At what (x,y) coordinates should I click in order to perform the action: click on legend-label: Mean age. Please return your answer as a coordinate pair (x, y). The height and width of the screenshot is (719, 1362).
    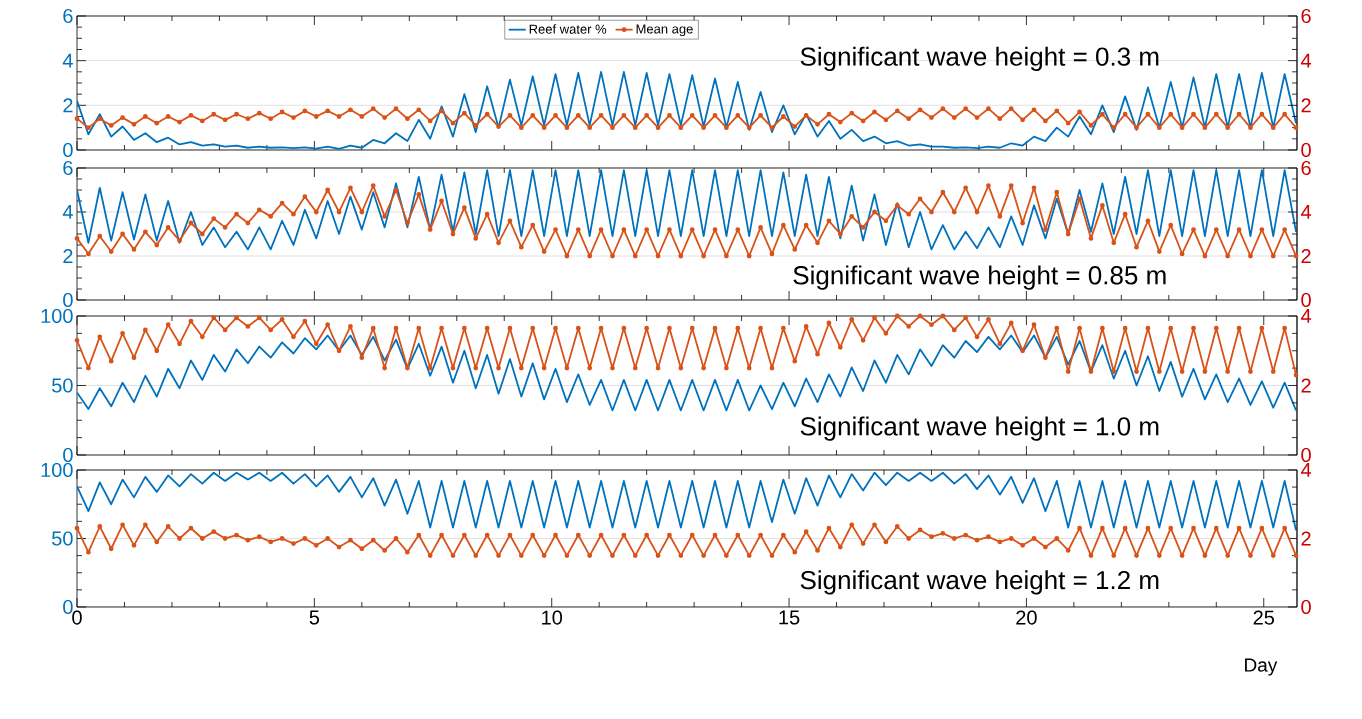
    Looking at the image, I should click on (664, 30).